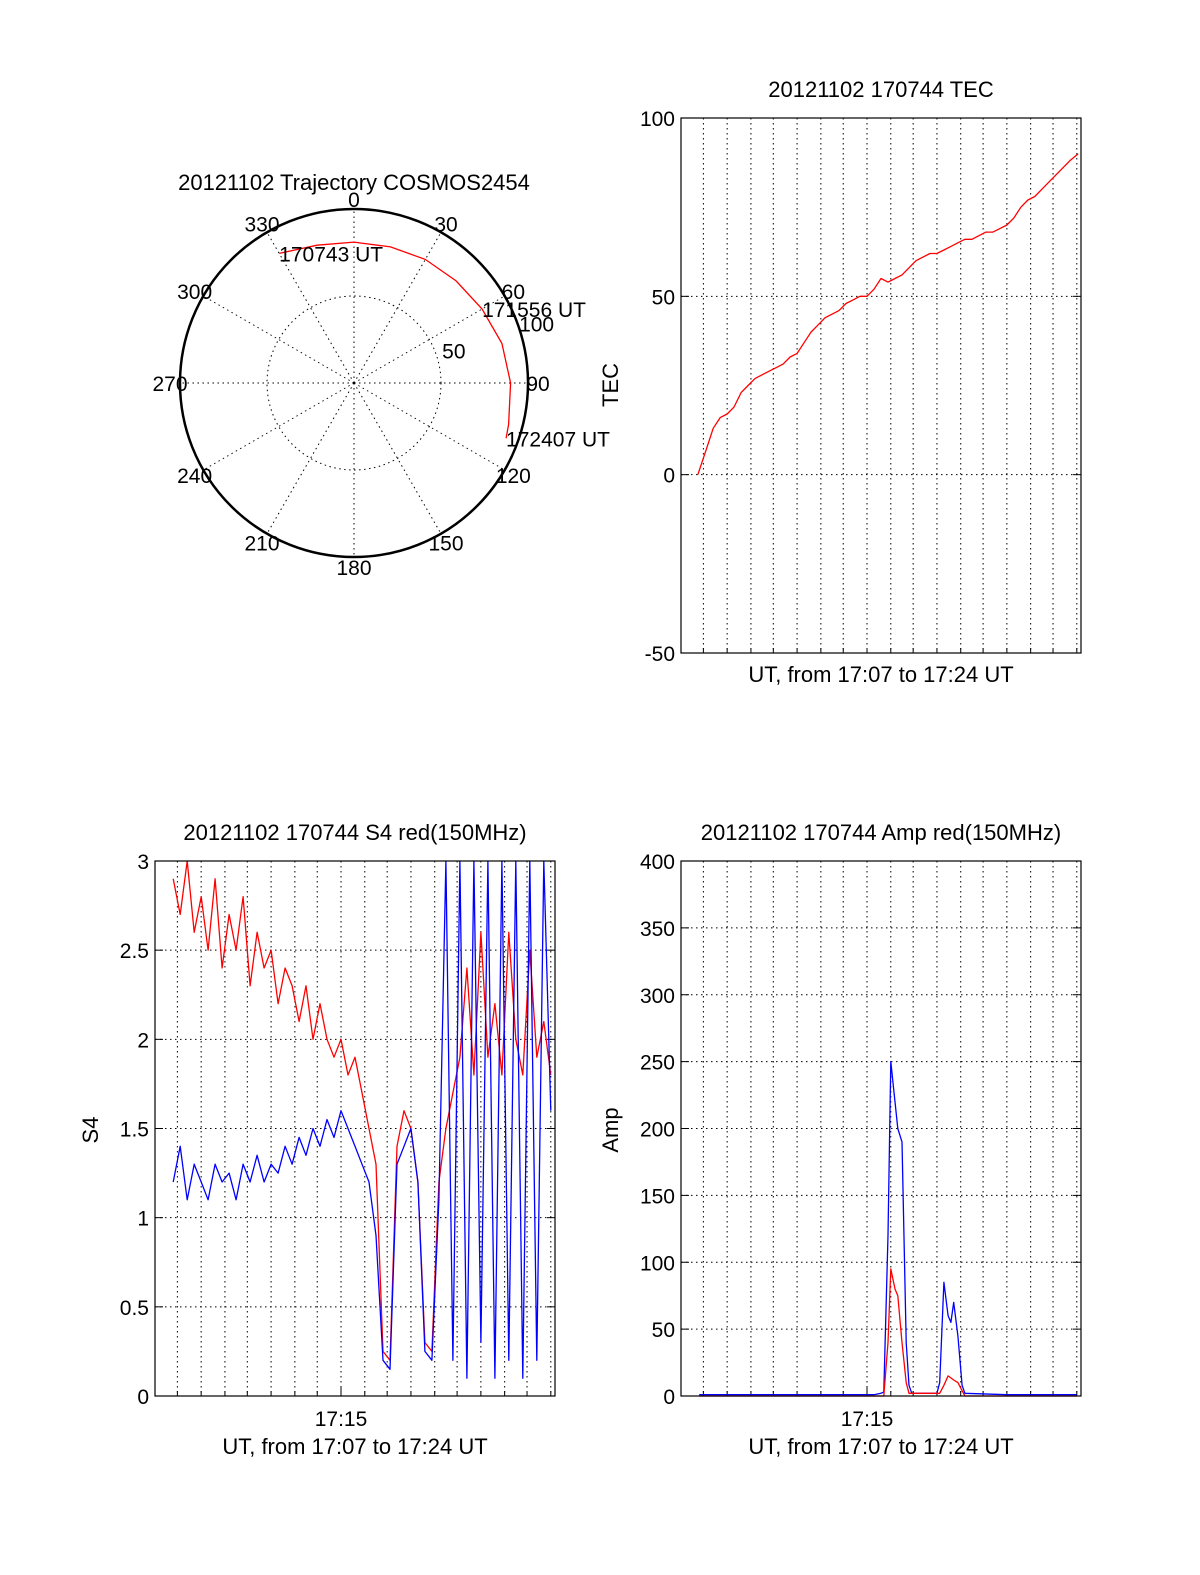 The height and width of the screenshot is (1575, 1200). Describe the element at coordinates (669, 476) in the screenshot. I see `tec-ytick-label: 0` at that location.